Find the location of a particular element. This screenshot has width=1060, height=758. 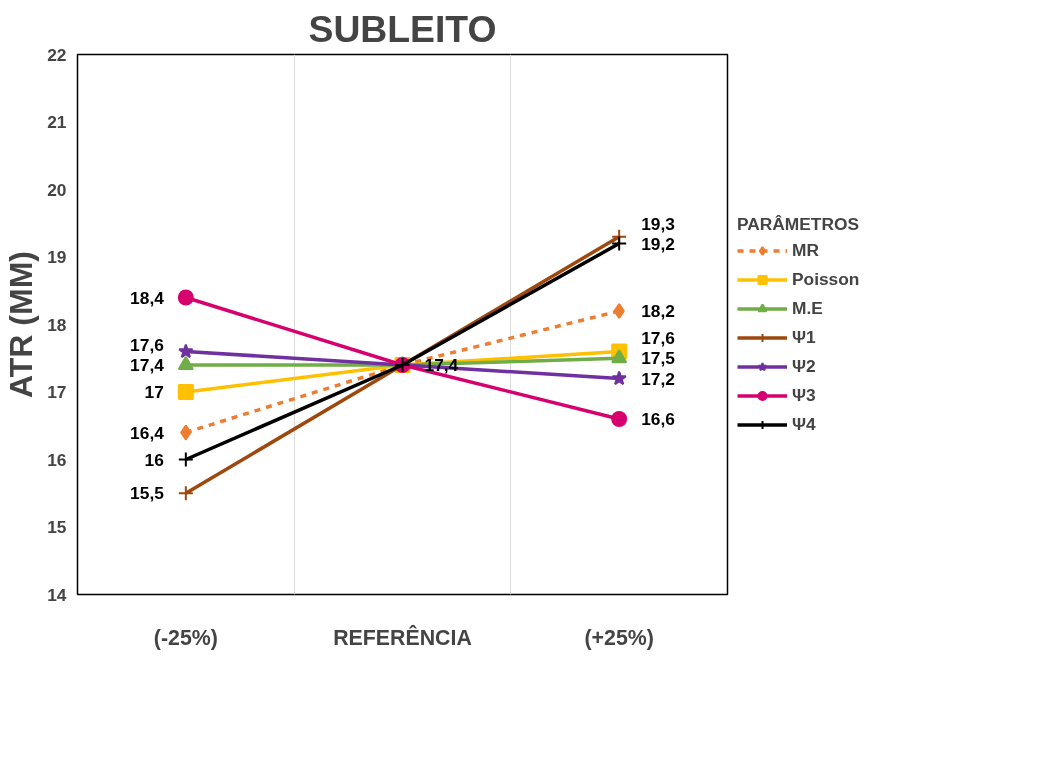

y-tick-label: 21 is located at coordinates (57, 122).